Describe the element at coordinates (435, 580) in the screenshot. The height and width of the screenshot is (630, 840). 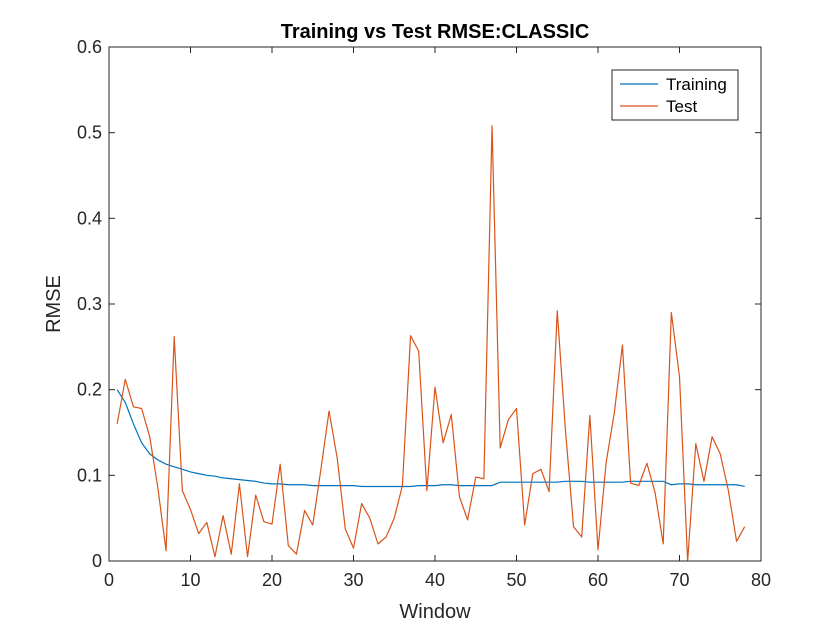
I see `x-tick-label: 40` at that location.